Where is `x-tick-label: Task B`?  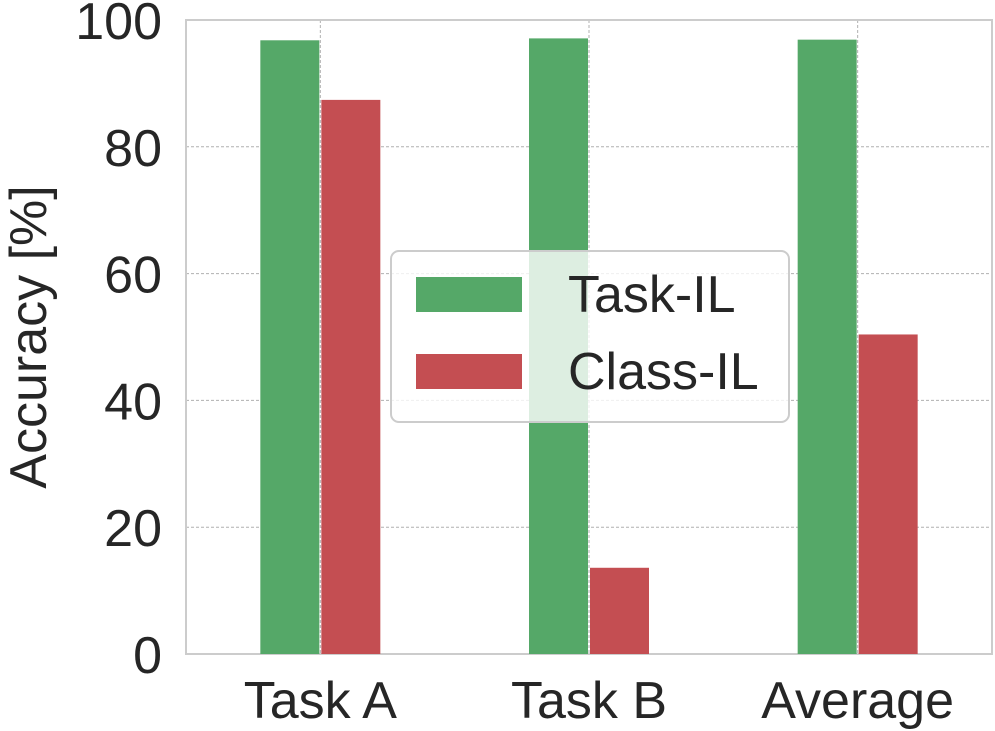
x-tick-label: Task B is located at coordinates (589, 701).